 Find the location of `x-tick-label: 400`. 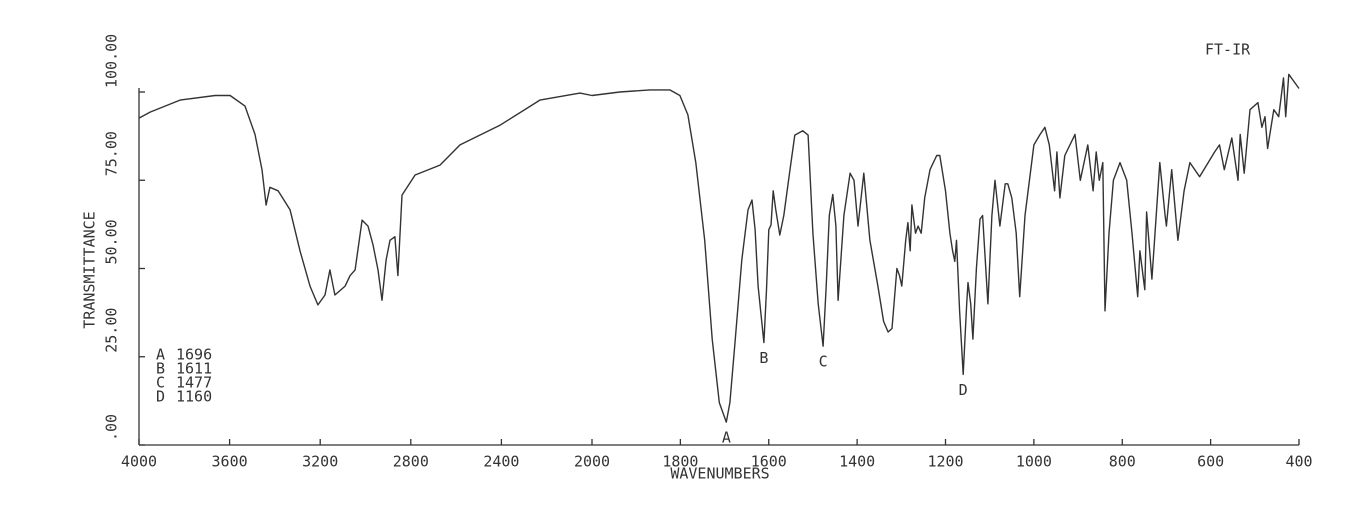

x-tick-label: 400 is located at coordinates (1298, 462).